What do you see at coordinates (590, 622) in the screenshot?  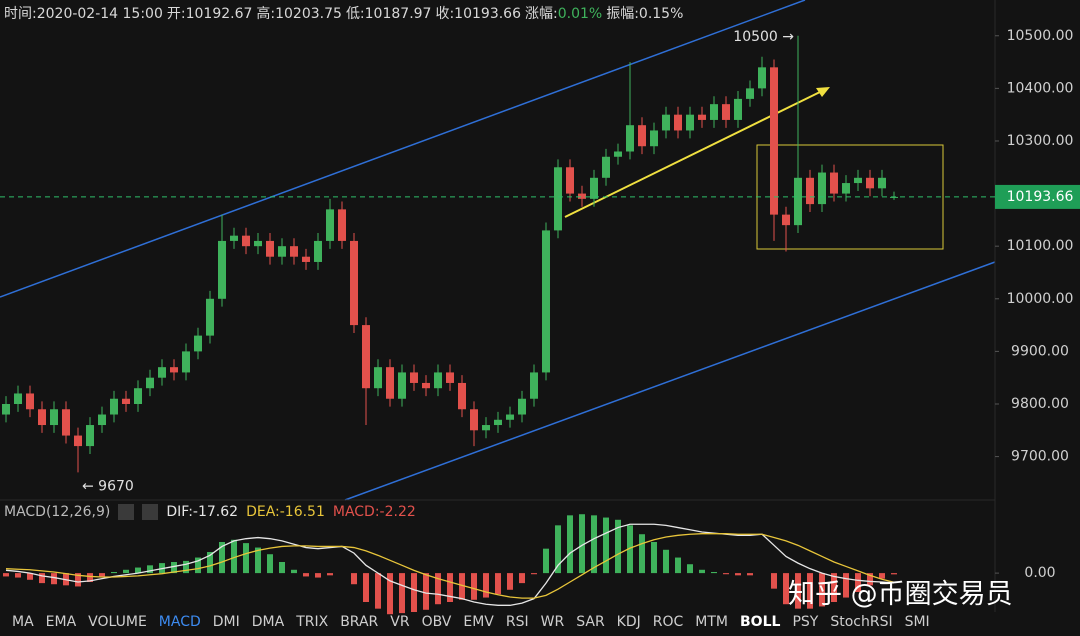 I see `indicator-tab: SAR` at bounding box center [590, 622].